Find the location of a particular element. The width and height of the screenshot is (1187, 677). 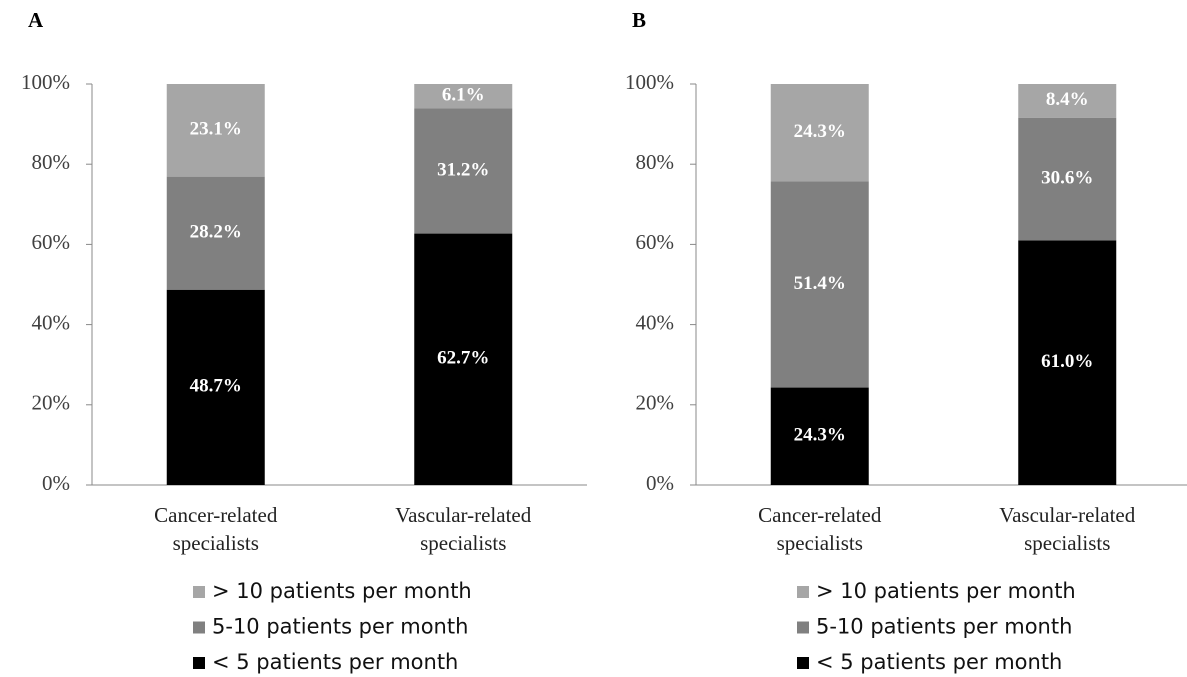

value-label: 62.7% is located at coordinates (463, 358).